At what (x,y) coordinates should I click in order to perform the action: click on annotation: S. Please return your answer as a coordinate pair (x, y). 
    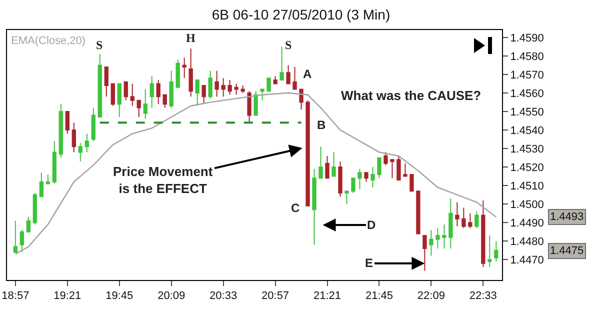
    Looking at the image, I should click on (288, 45).